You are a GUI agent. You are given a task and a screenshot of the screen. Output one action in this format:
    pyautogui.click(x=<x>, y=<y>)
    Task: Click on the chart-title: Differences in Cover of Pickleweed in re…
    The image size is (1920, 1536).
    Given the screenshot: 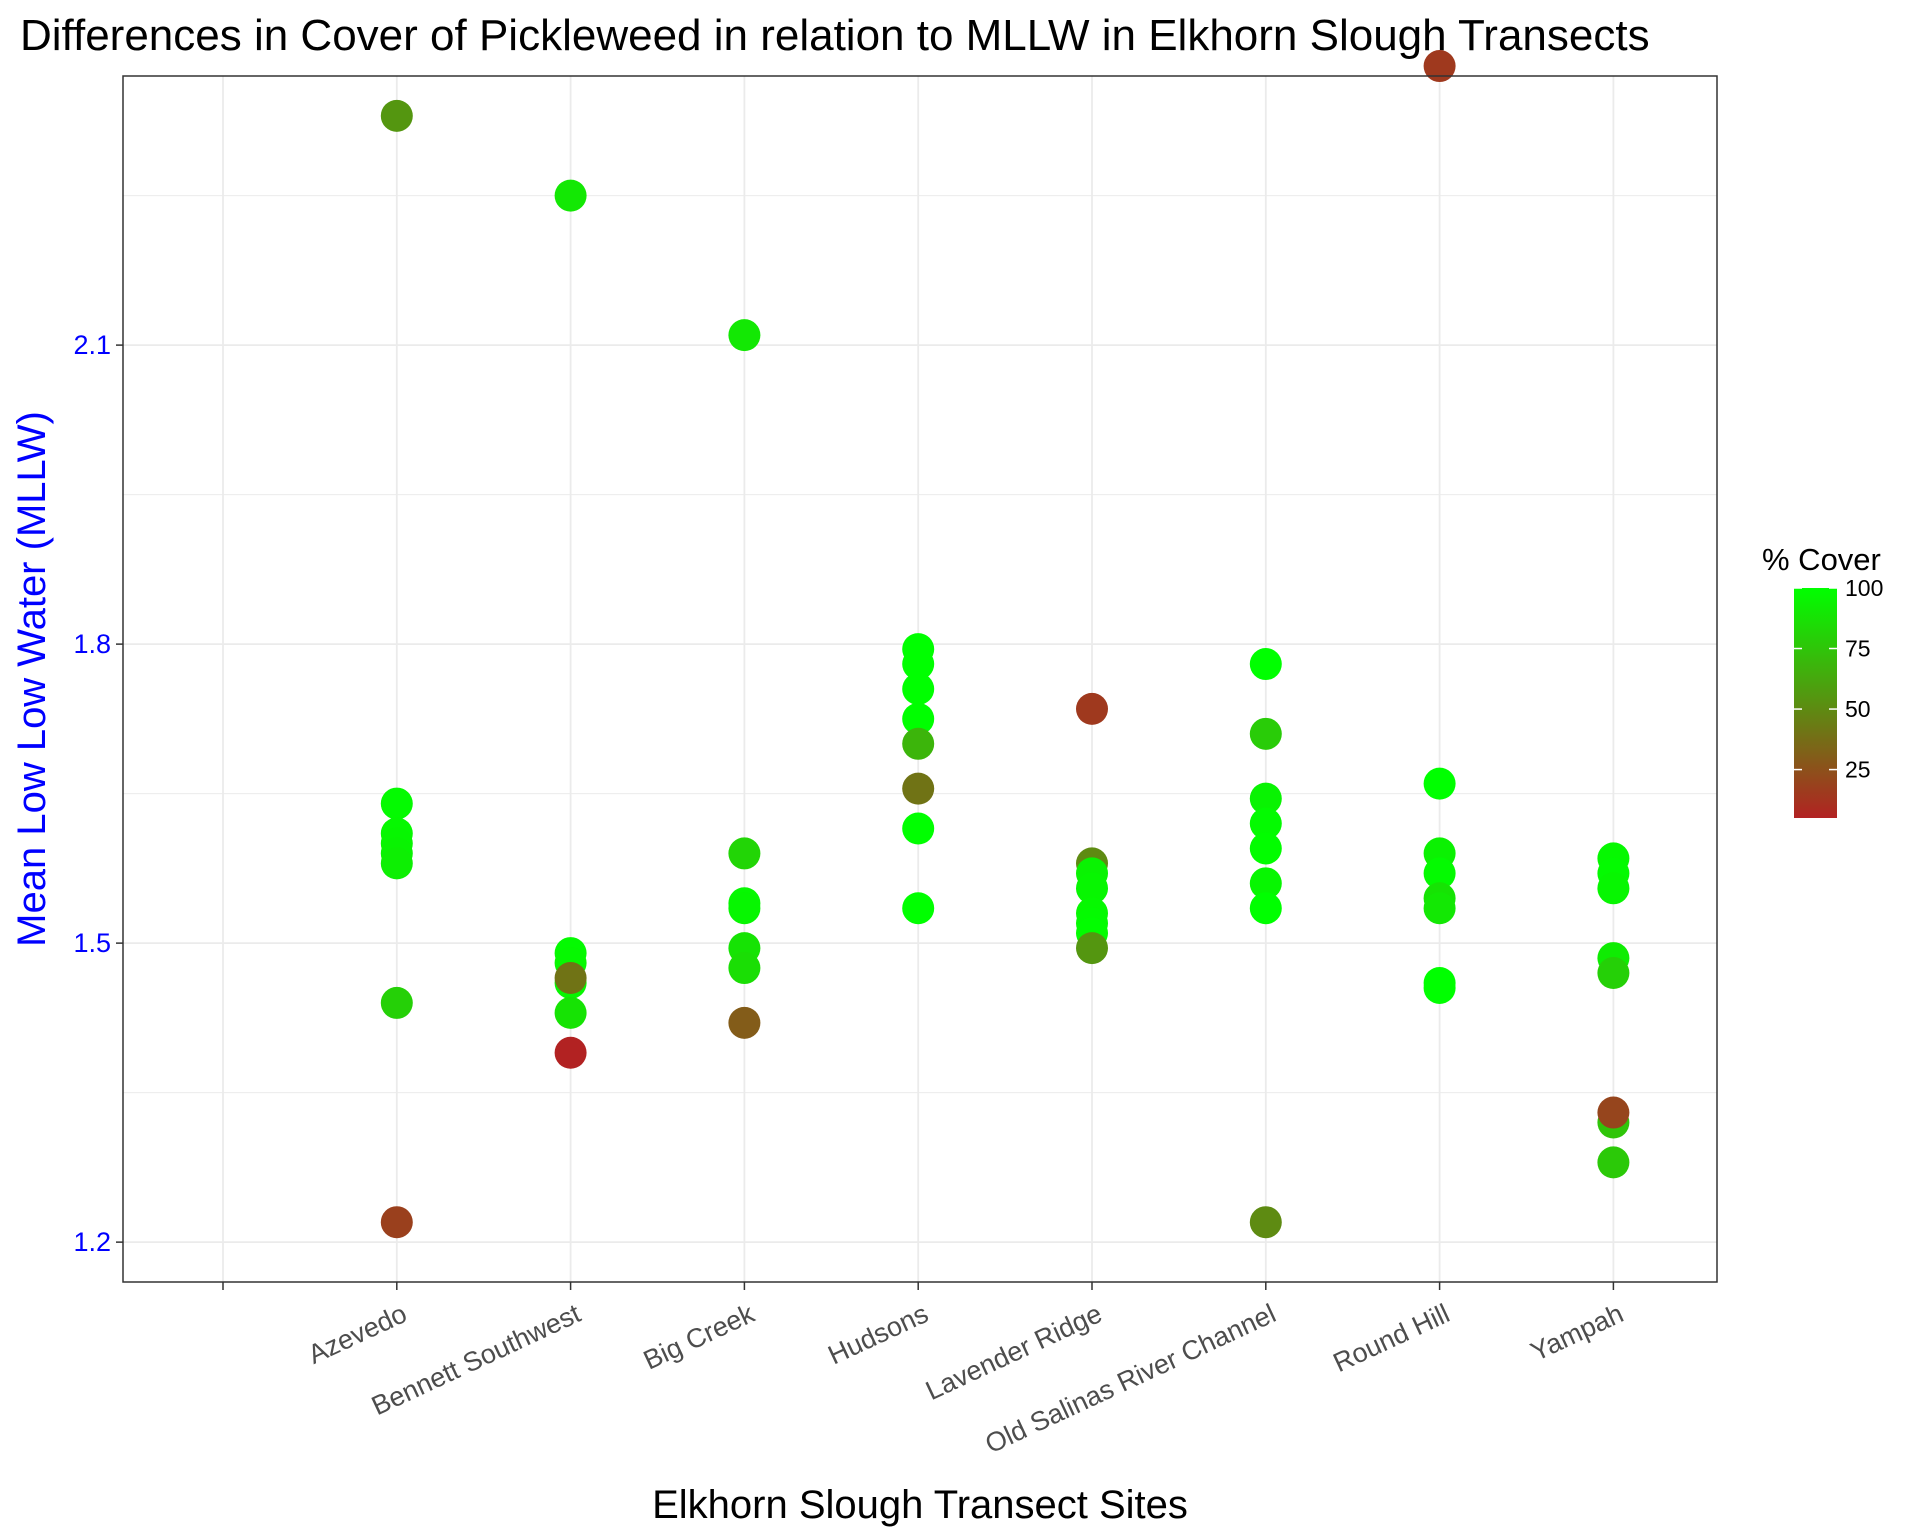 What is the action you would take?
    pyautogui.click(x=835, y=35)
    